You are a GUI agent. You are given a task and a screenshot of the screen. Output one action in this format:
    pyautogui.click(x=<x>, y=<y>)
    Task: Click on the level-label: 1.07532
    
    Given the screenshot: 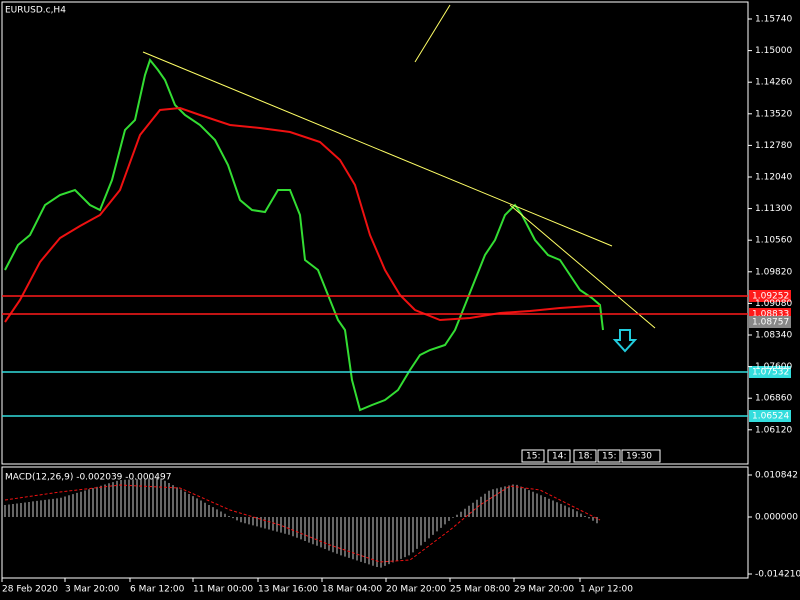 What is the action you would take?
    pyautogui.click(x=770, y=373)
    